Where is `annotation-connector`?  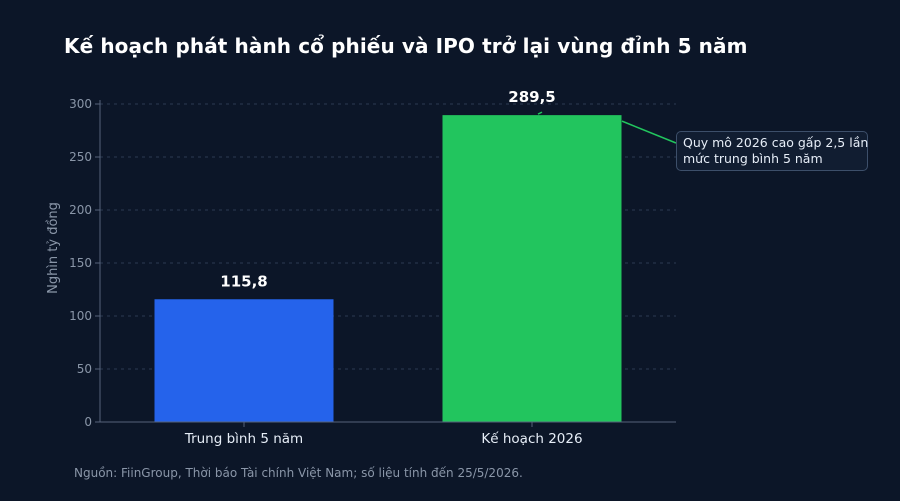 annotation-connector is located at coordinates (649, 132).